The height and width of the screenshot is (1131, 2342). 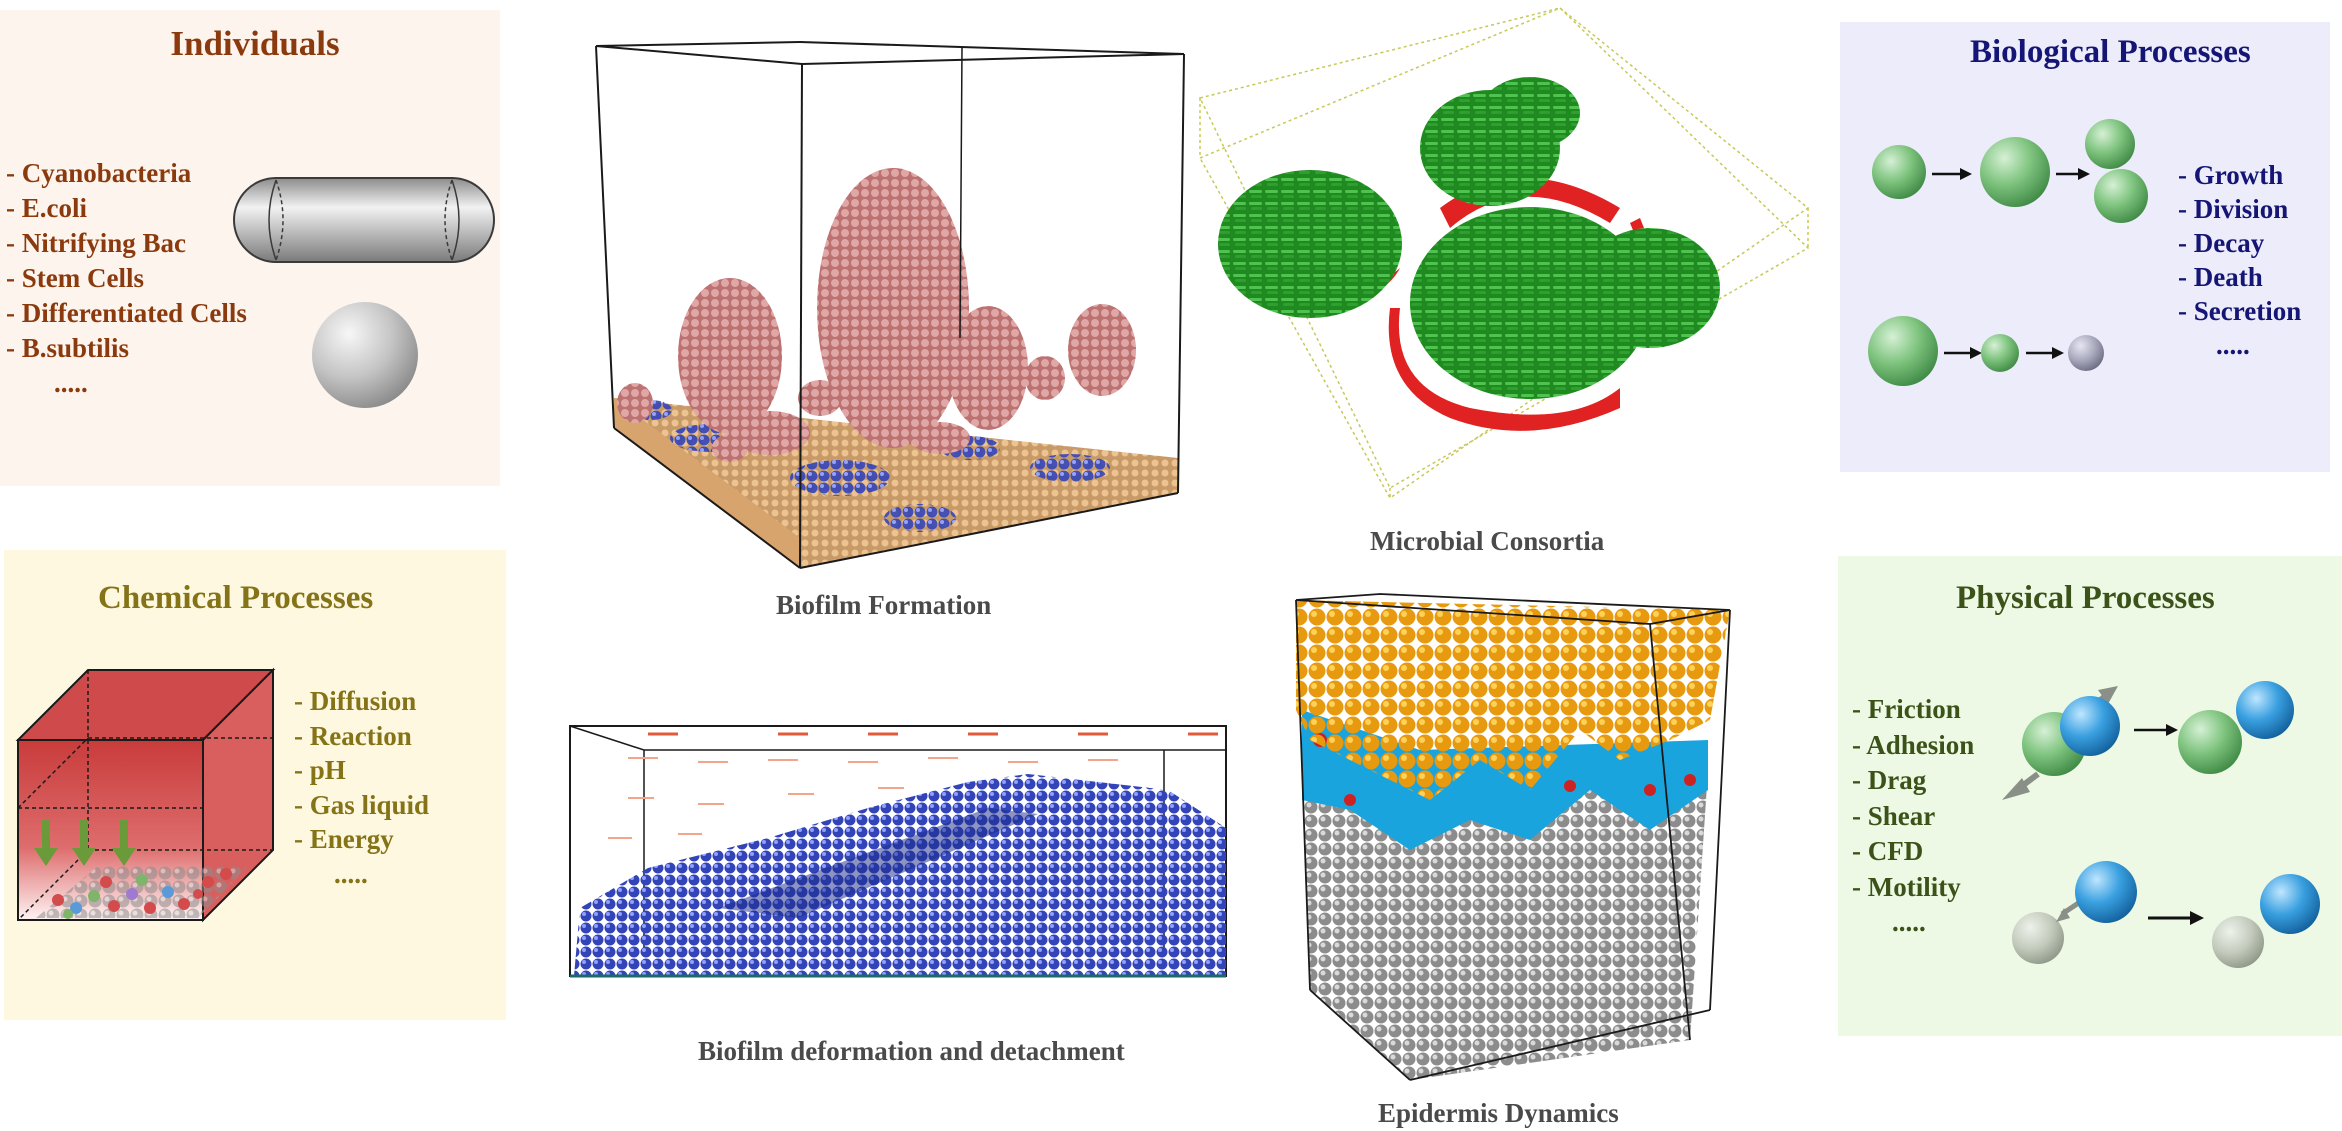 I want to click on biofilm-deformation-illustration, so click(x=898, y=851).